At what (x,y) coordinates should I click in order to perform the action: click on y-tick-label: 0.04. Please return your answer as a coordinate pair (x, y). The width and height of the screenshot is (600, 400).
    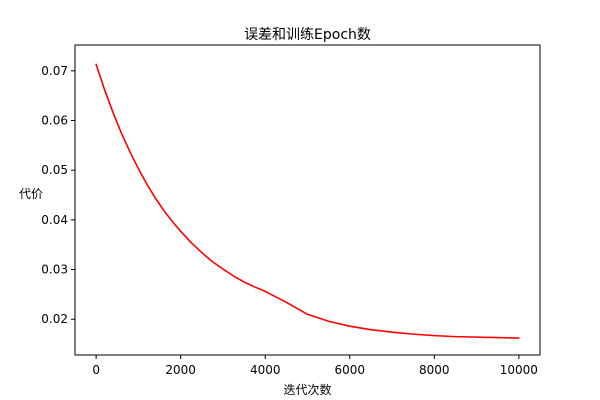
    Looking at the image, I should click on (54, 220).